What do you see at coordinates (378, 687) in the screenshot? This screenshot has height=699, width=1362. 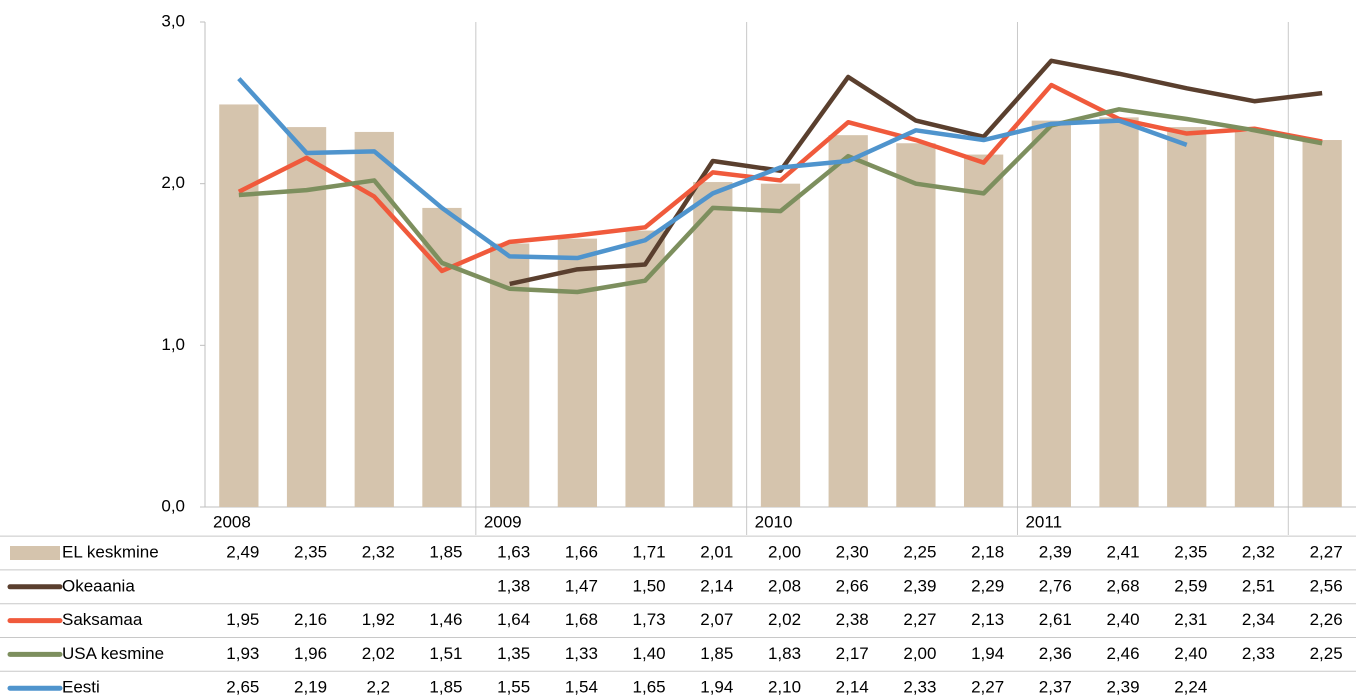 I see `table-cell: 2,2` at bounding box center [378, 687].